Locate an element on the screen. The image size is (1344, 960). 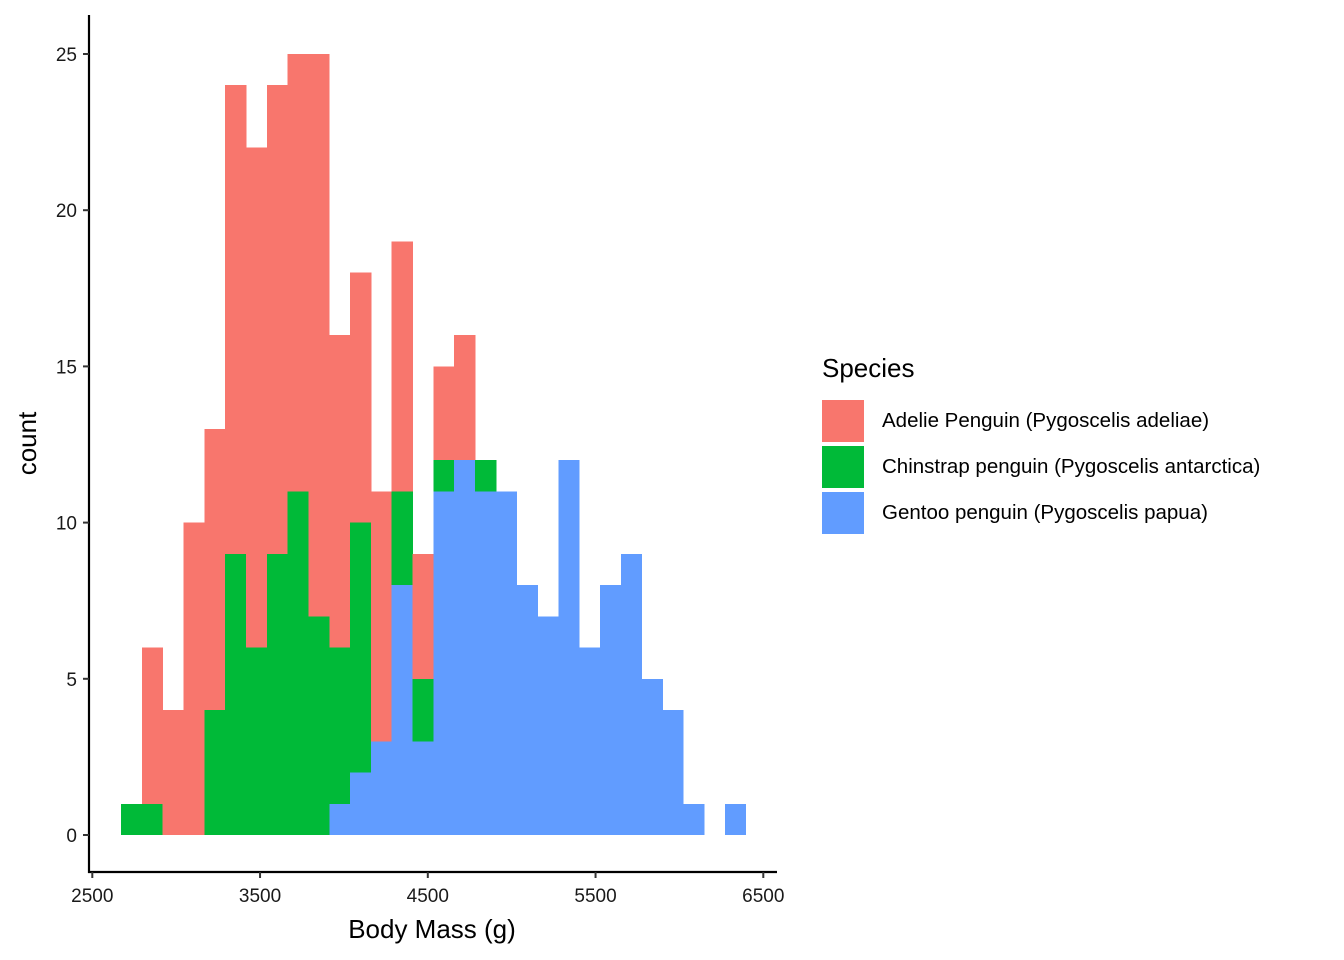
y-axis-title: count is located at coordinates (27, 443).